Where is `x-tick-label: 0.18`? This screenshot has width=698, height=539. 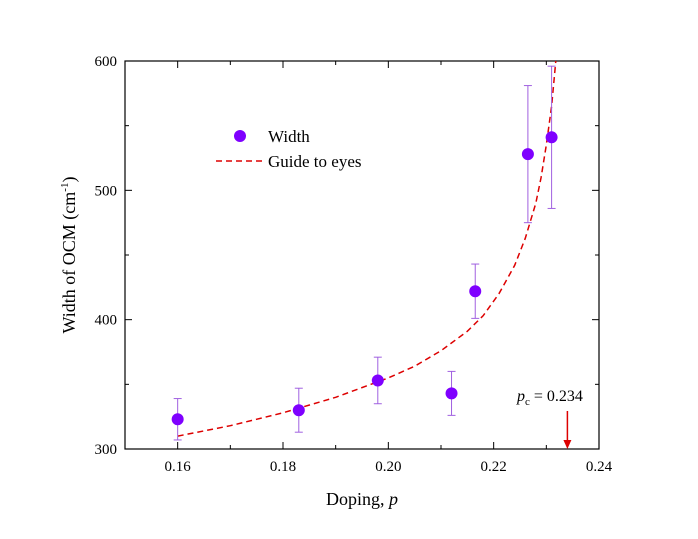 x-tick-label: 0.18 is located at coordinates (283, 467).